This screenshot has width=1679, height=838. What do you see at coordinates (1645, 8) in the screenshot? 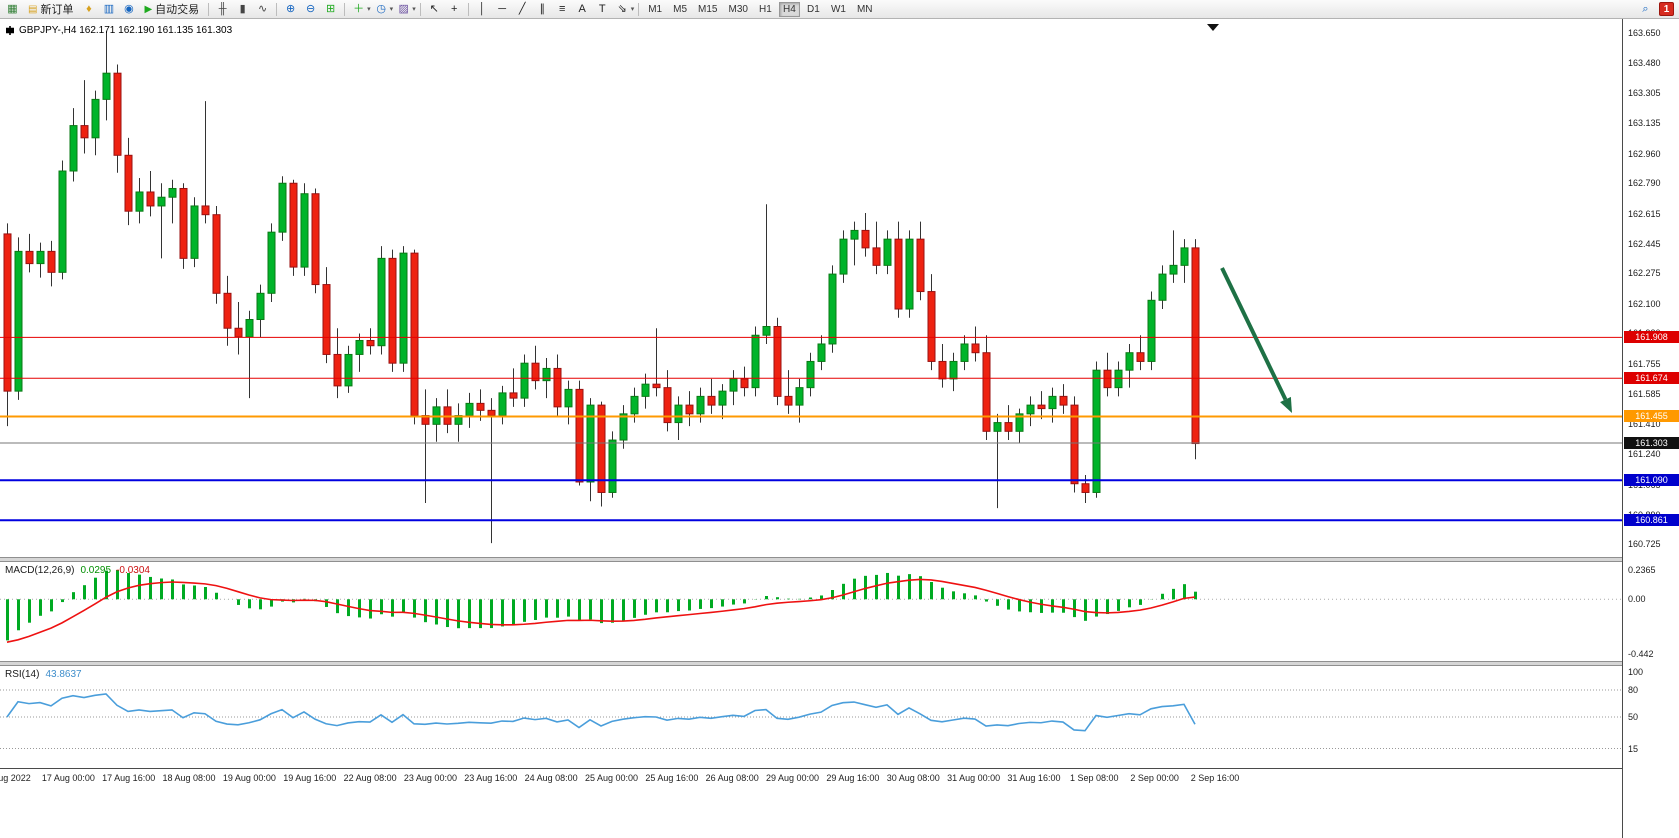
I see `search-icon: ⌕` at bounding box center [1645, 8].